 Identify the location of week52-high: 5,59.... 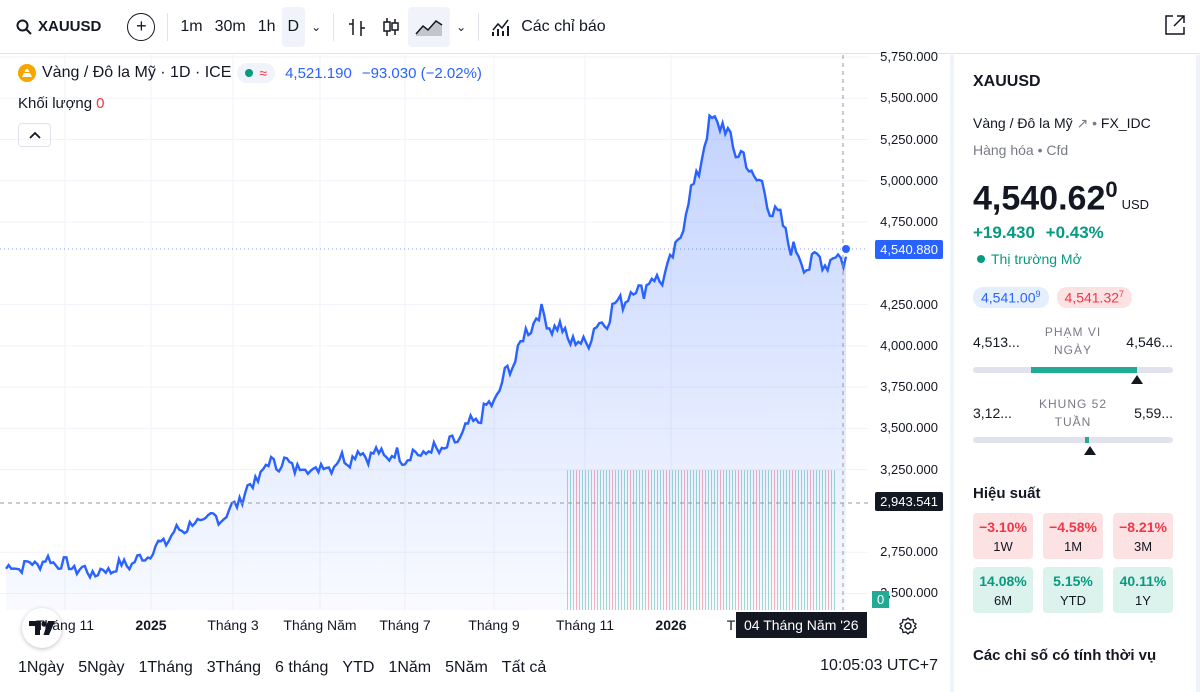
(1153, 413).